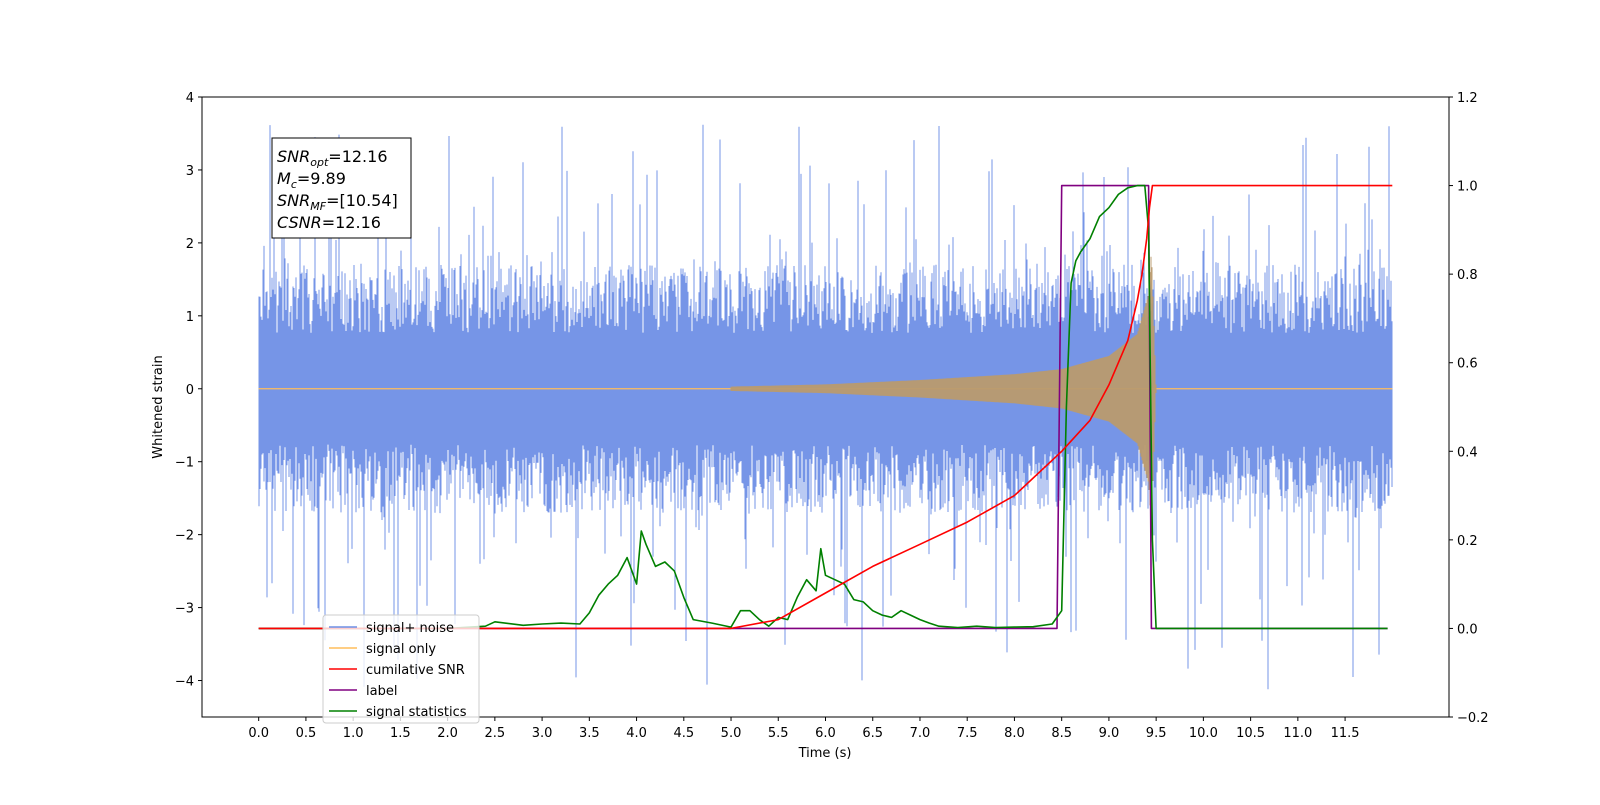 The height and width of the screenshot is (805, 1600). Describe the element at coordinates (400, 733) in the screenshot. I see `x-tick-label: 1.5` at that location.